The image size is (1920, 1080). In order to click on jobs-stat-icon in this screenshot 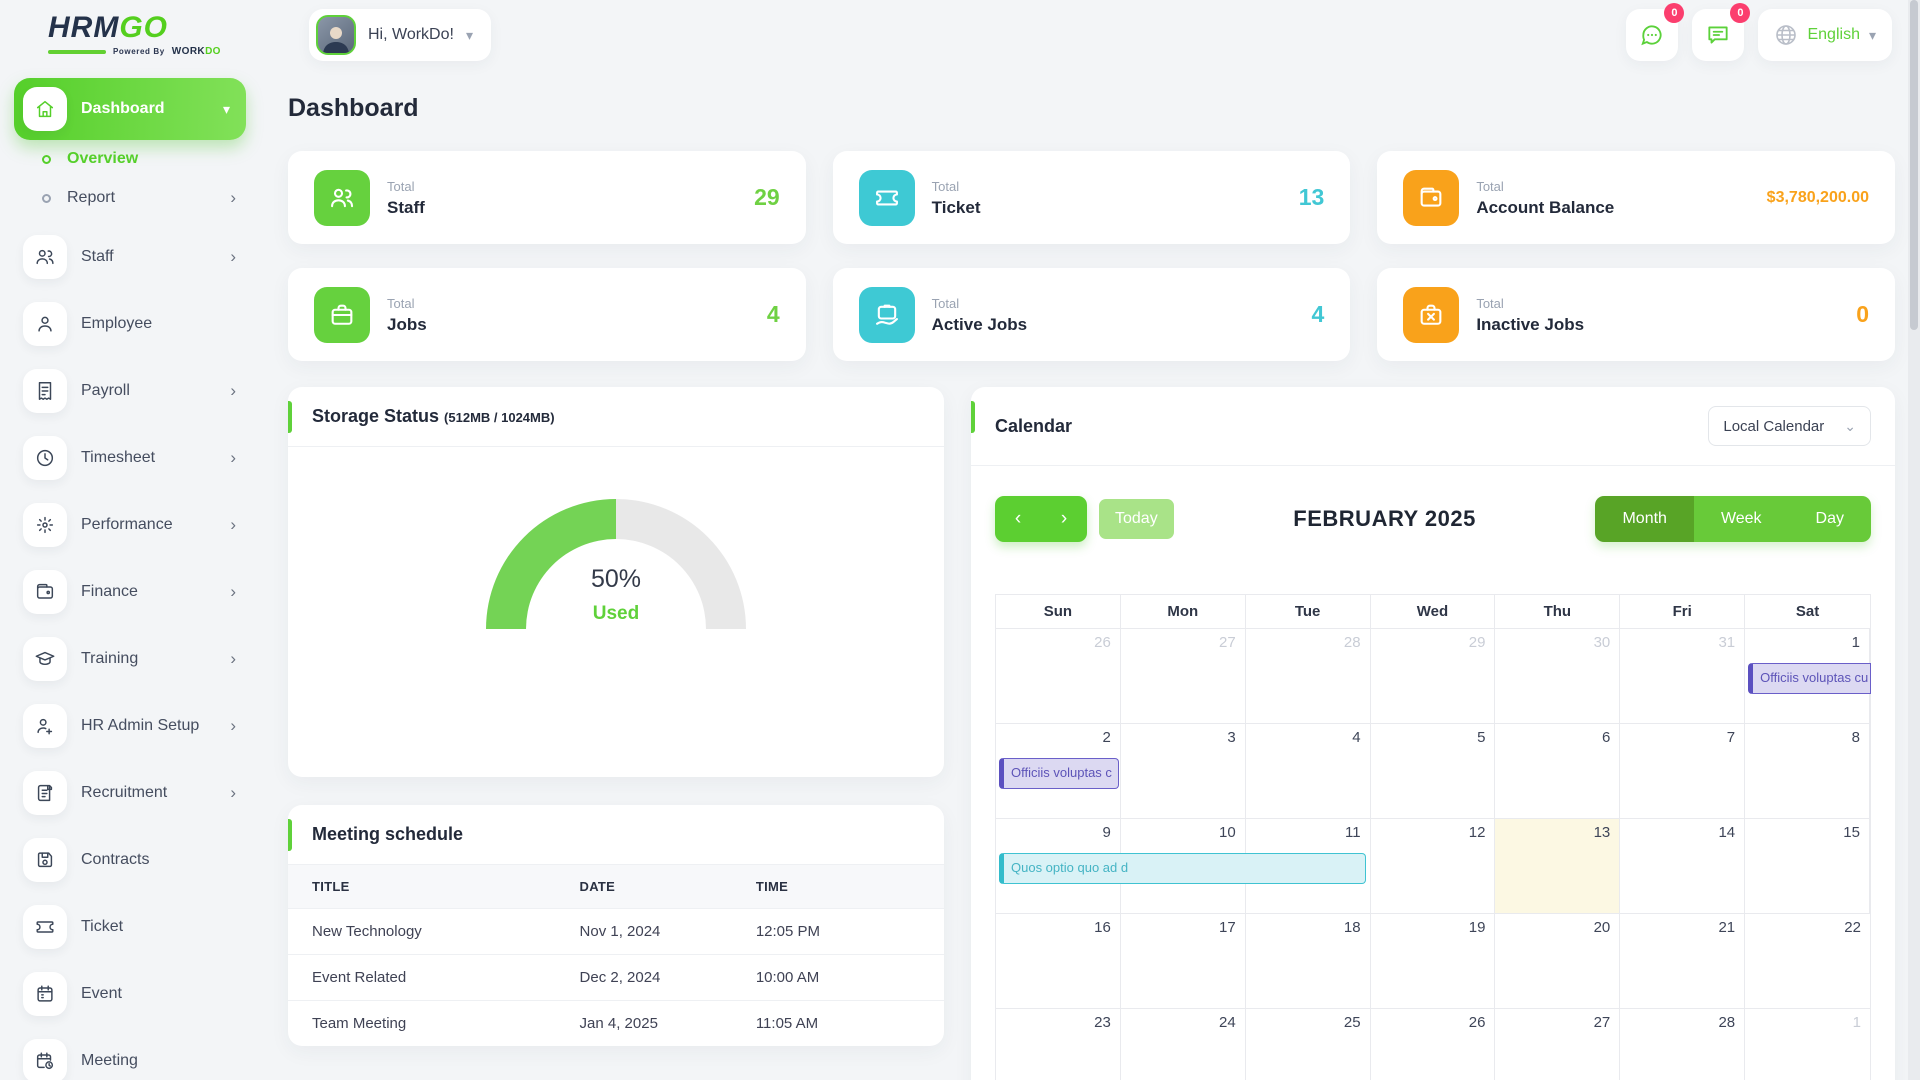, I will do `click(342, 314)`.